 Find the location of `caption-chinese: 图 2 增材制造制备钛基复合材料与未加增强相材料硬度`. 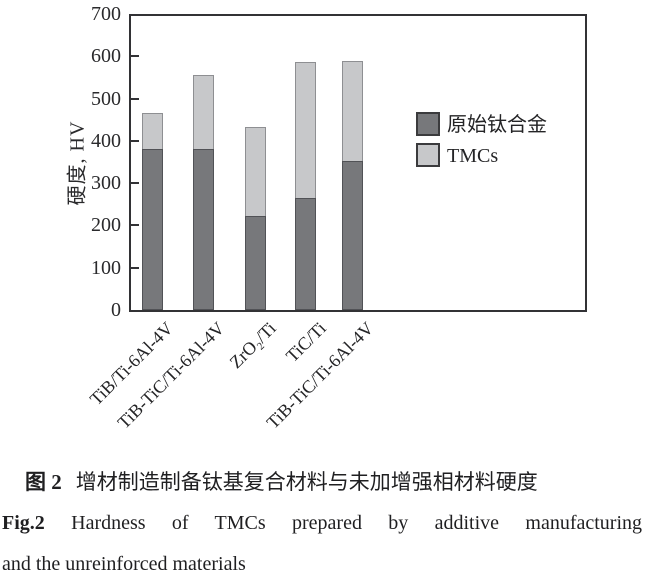

caption-chinese: 图 2 增材制造制备钛基复合材料与未加增强相材料硬度 is located at coordinates (322, 482).